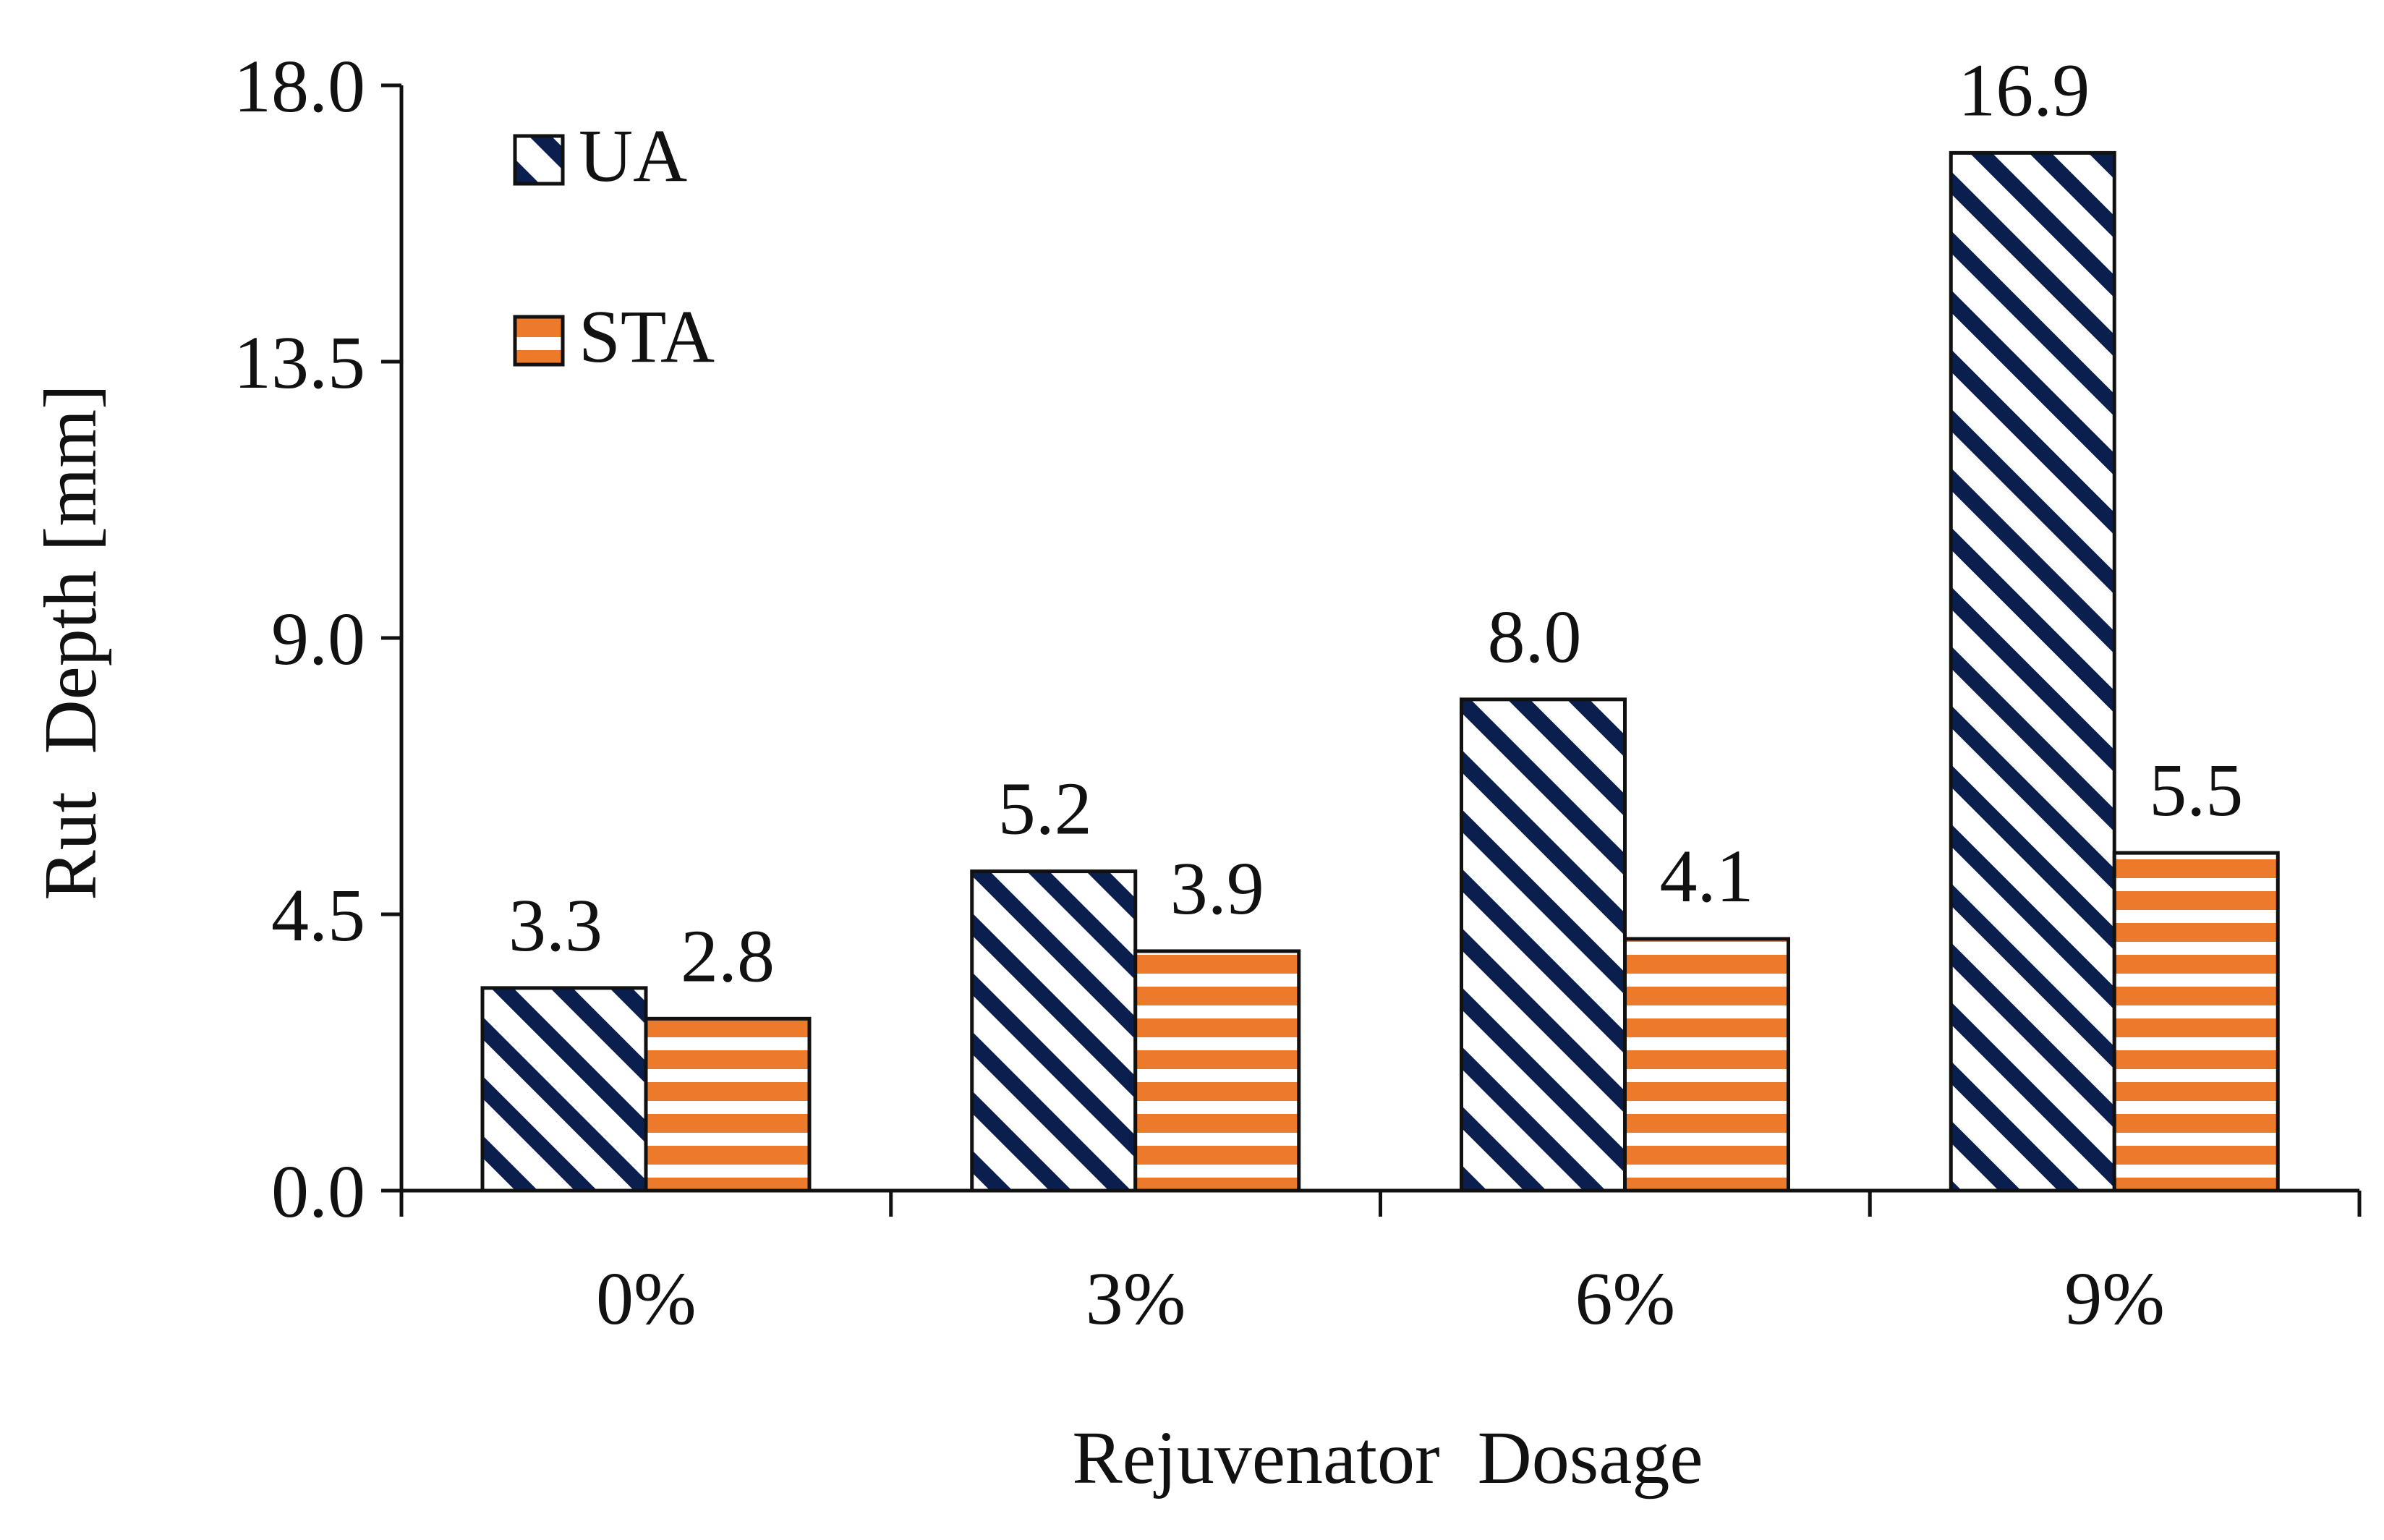  I want to click on legend-label-ua: UA, so click(633, 155).